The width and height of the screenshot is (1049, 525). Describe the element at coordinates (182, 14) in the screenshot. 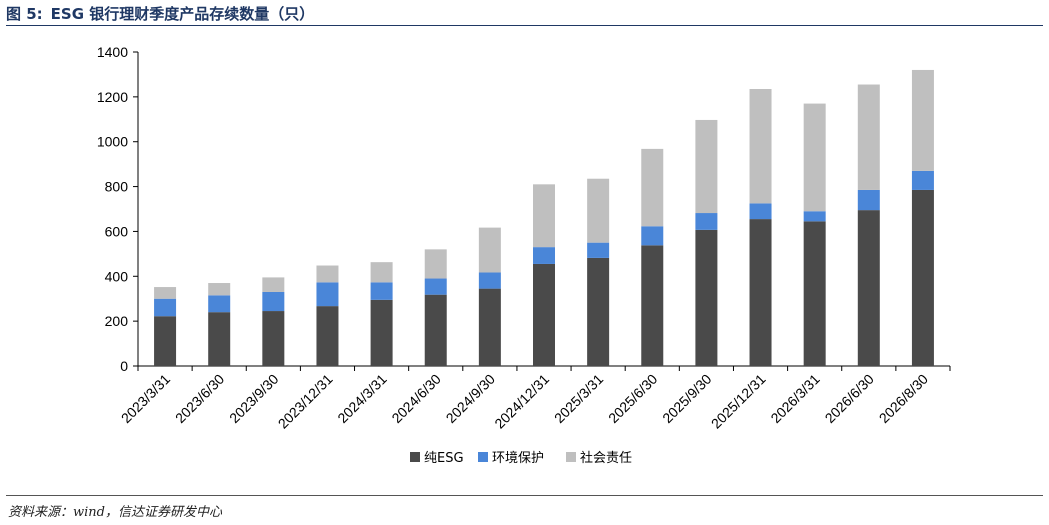

I see `figure-title-text: ESG 银行理财季度产品存续数量（只）` at that location.